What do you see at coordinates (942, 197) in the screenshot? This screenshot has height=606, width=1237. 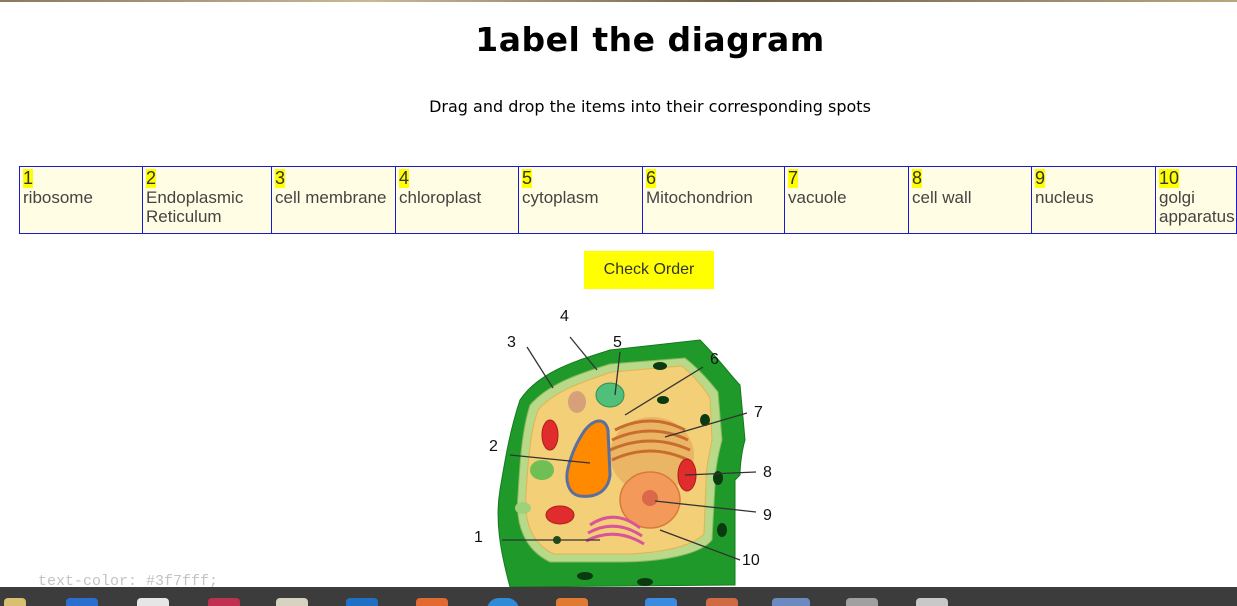 I see `item-label: cell wall` at bounding box center [942, 197].